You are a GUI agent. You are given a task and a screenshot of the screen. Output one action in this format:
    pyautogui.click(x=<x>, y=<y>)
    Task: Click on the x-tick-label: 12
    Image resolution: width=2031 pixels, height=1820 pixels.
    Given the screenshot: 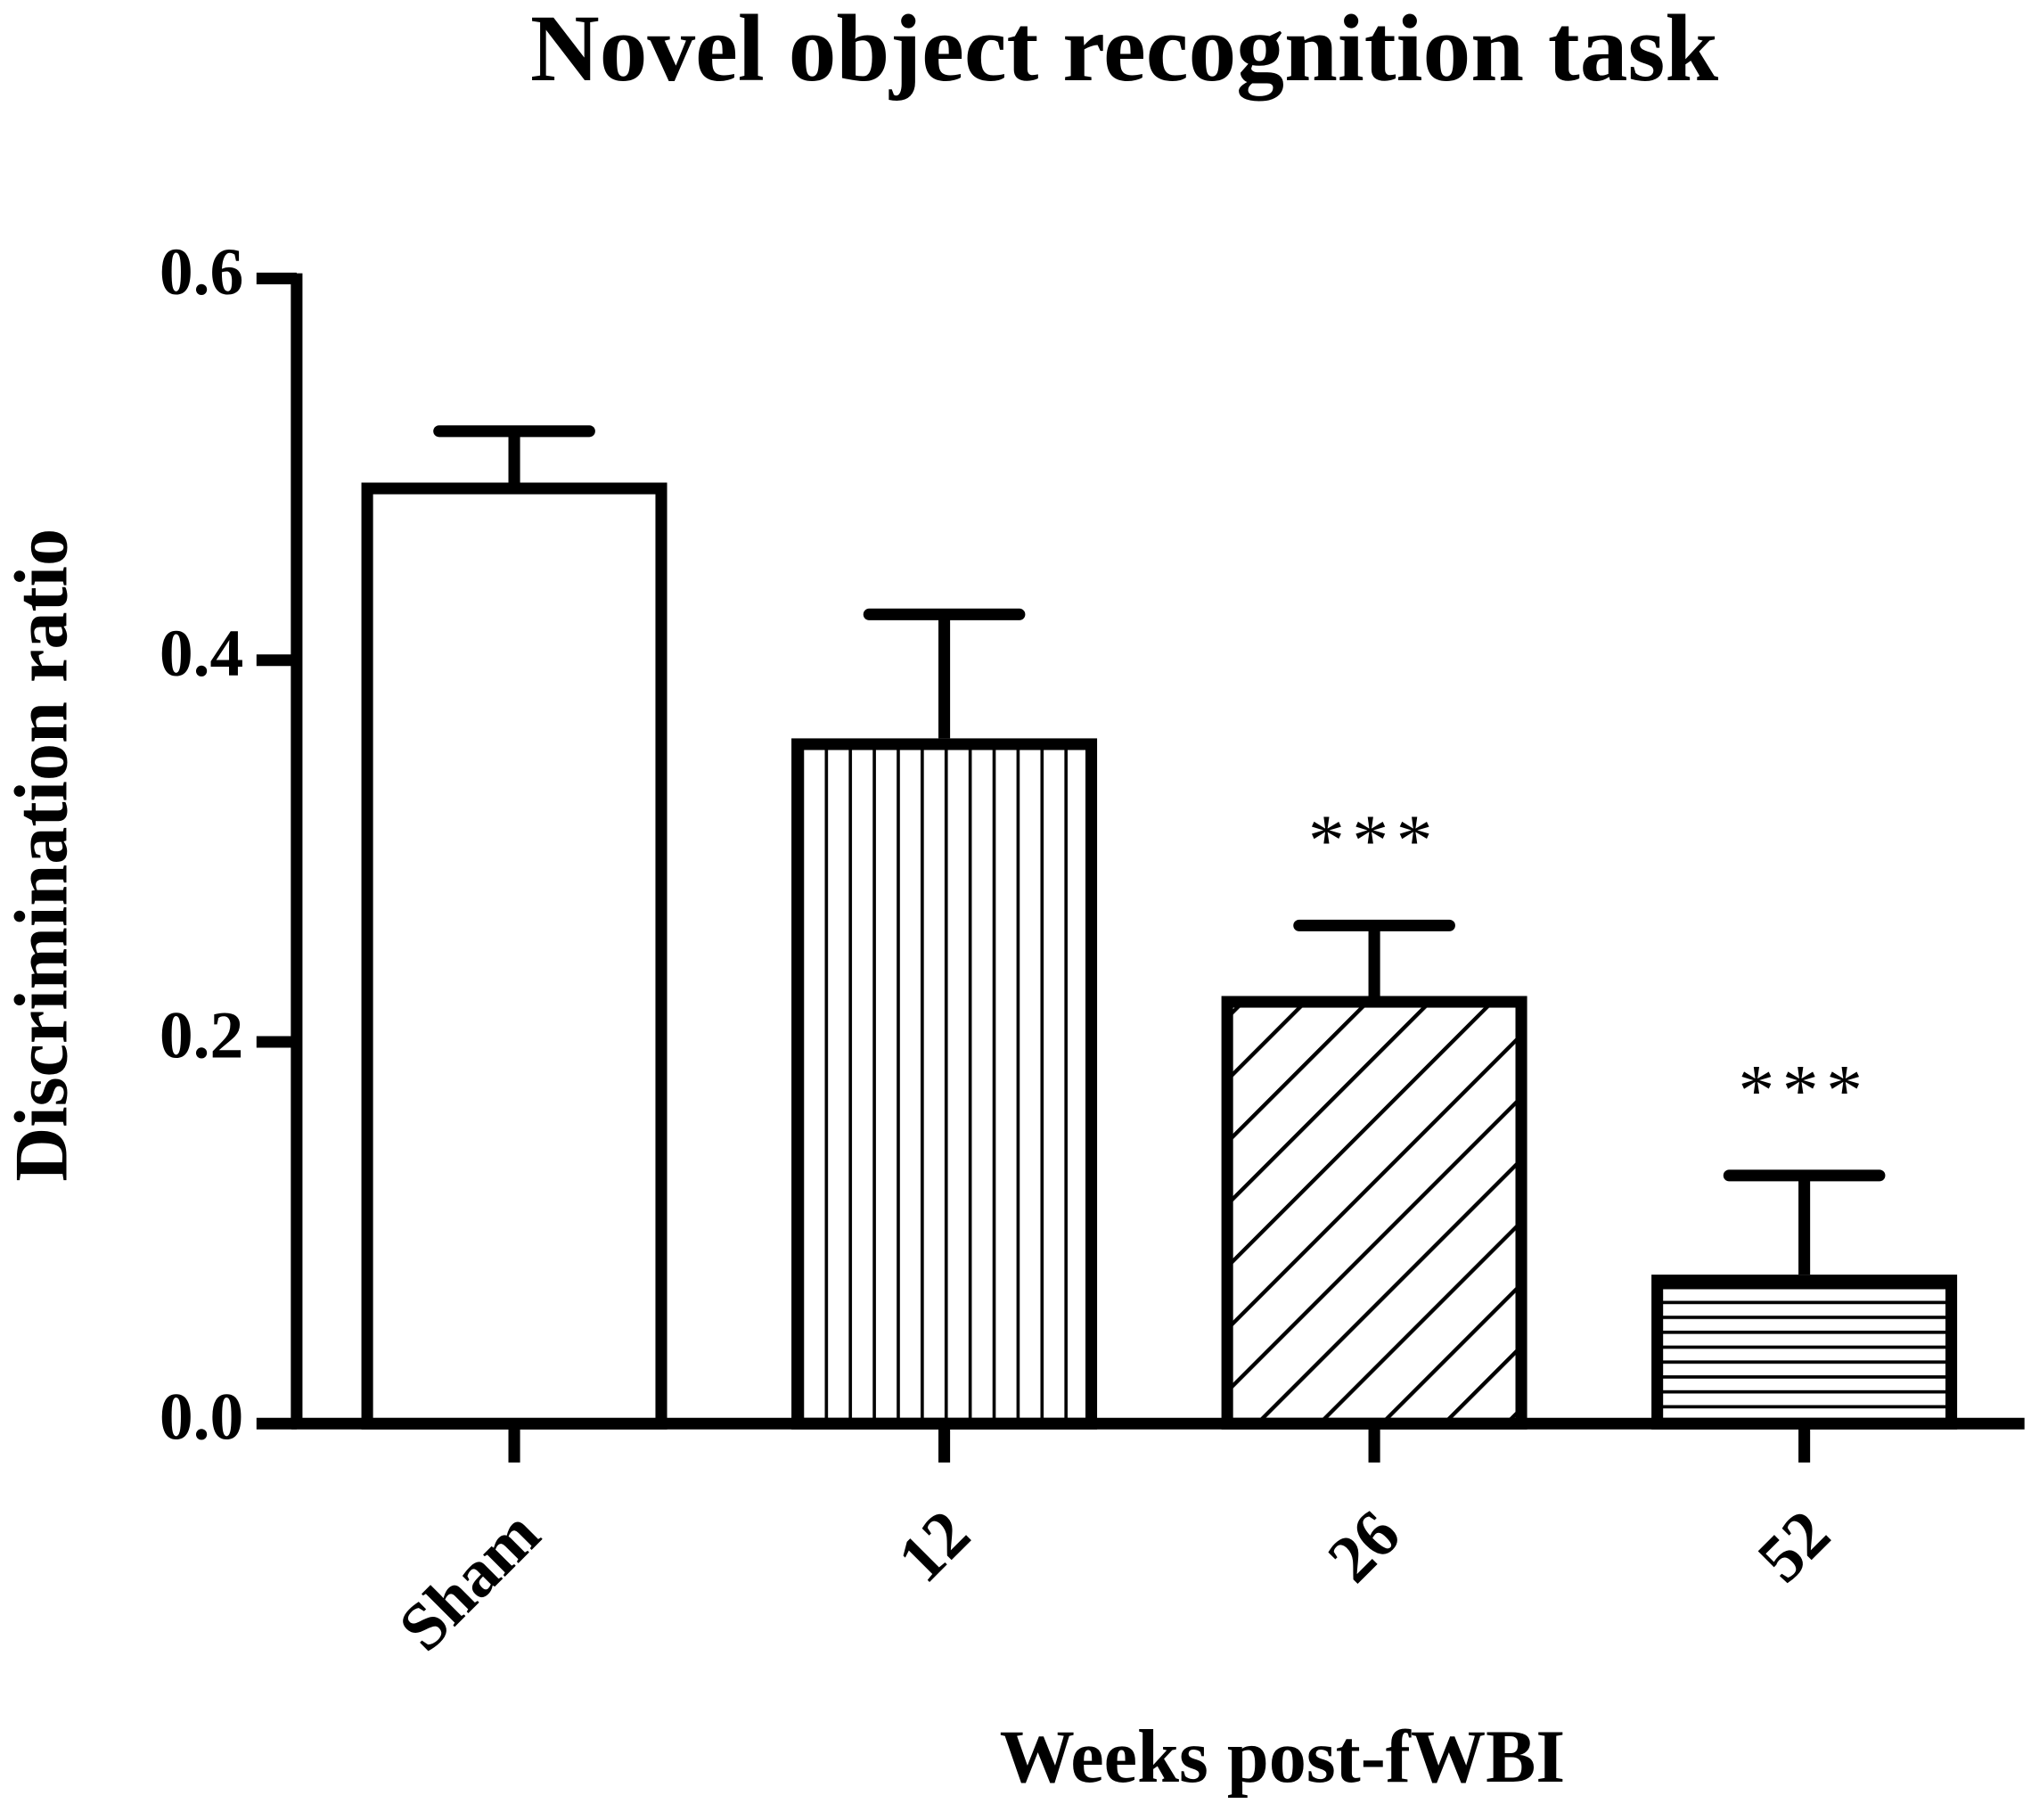 What is the action you would take?
    pyautogui.click(x=934, y=1546)
    